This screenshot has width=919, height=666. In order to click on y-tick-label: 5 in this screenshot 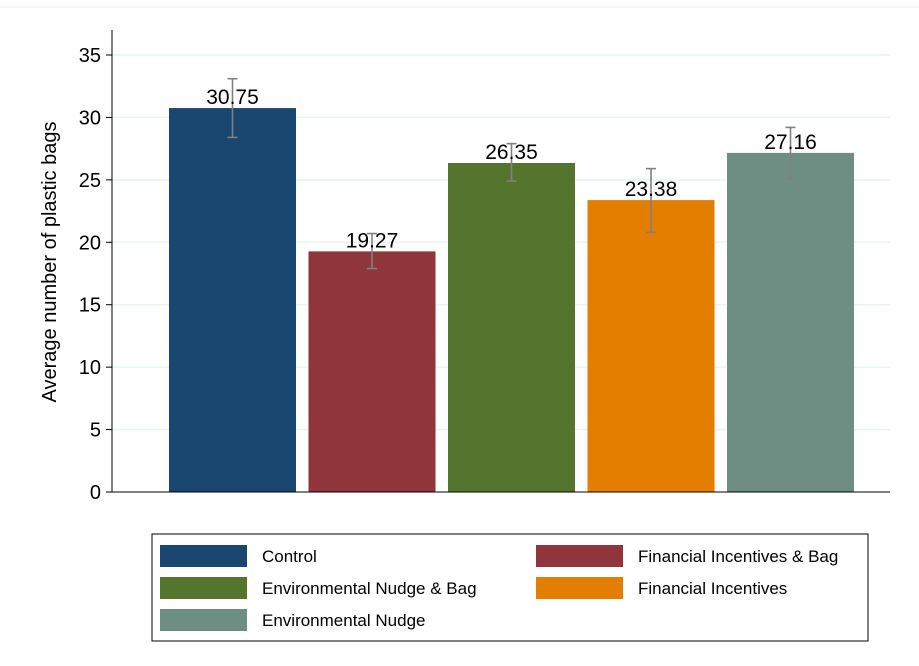, I will do `click(95, 431)`.